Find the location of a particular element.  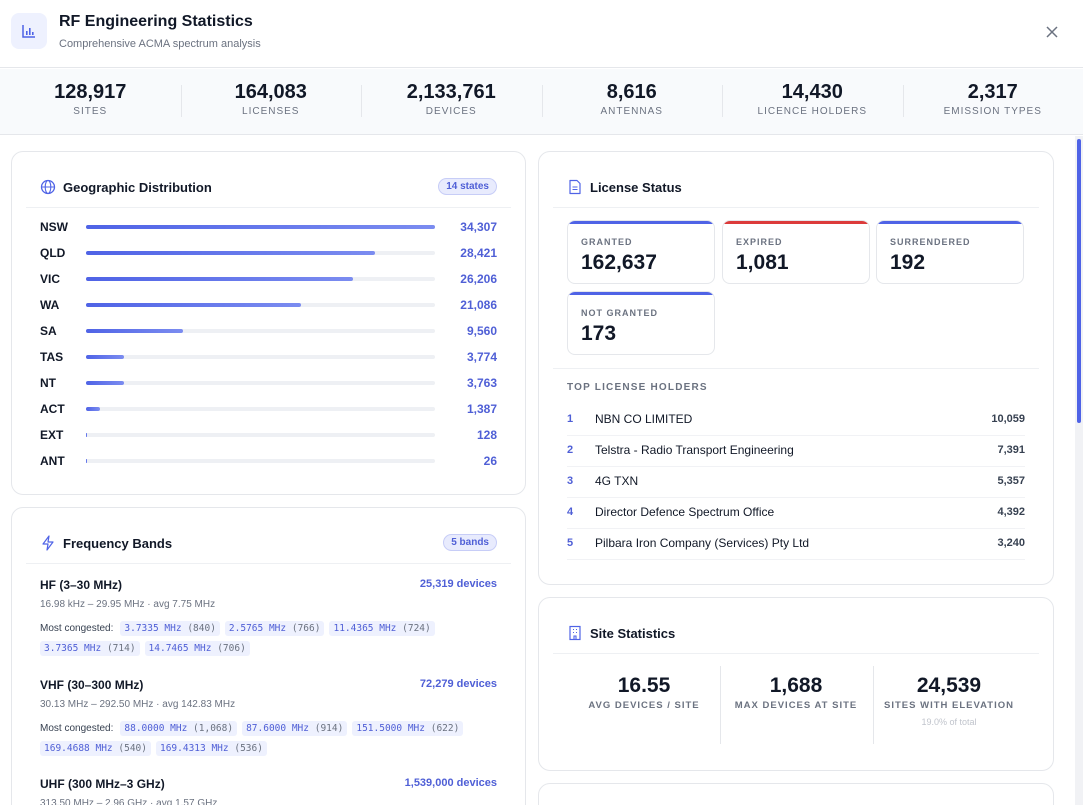

stat-value: 2,317 is located at coordinates (992, 92).